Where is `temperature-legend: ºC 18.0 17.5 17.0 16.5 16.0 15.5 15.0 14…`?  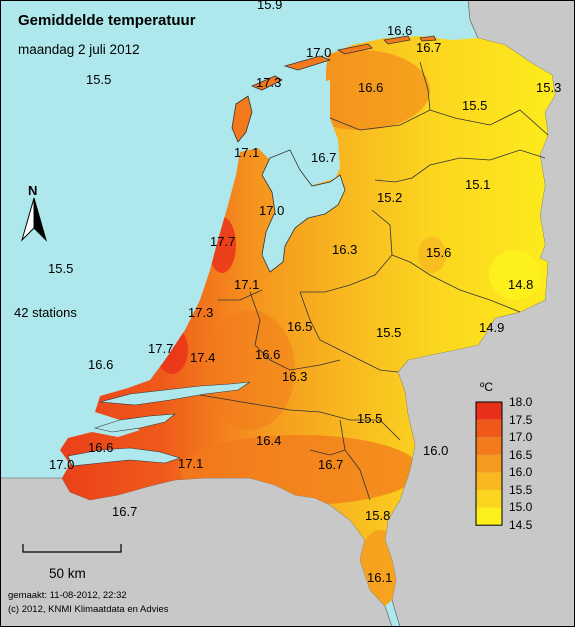
temperature-legend: ºC 18.0 17.5 17.0 16.5 16.0 15.5 15.0 14… is located at coordinates (504, 456).